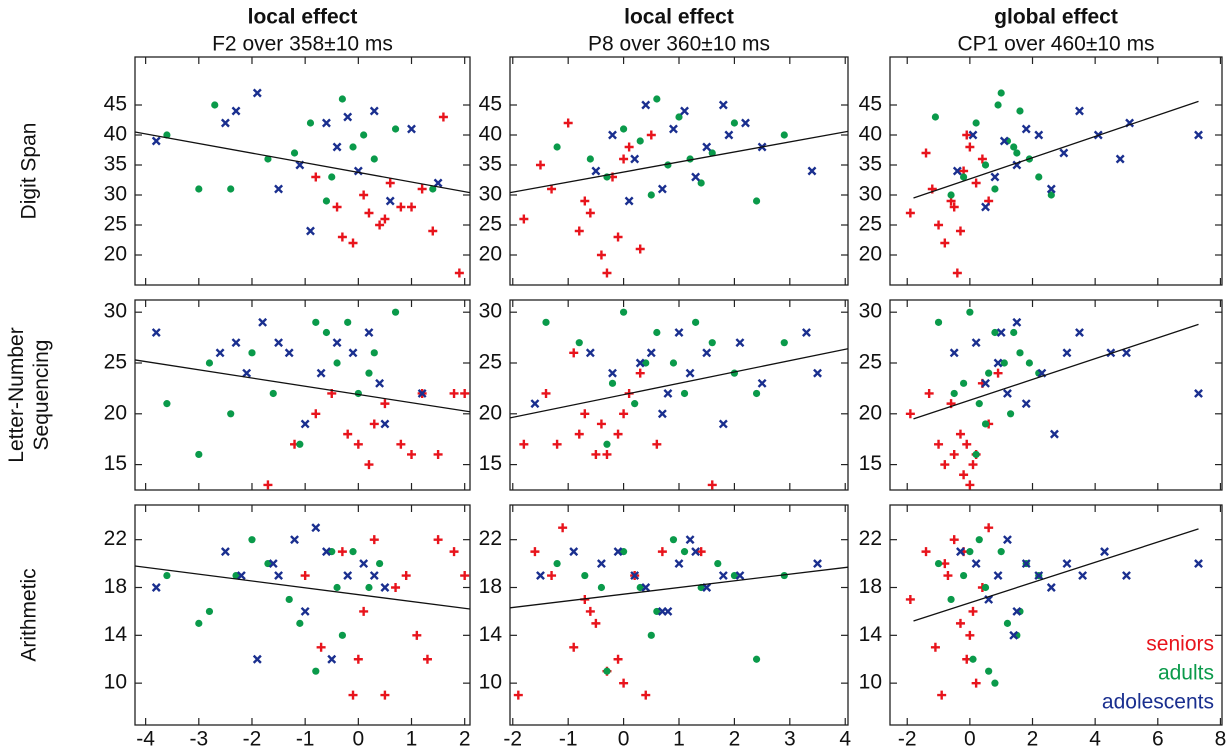 The width and height of the screenshot is (1226, 753). Describe the element at coordinates (115, 254) in the screenshot. I see `y-tick-label: 20` at that location.